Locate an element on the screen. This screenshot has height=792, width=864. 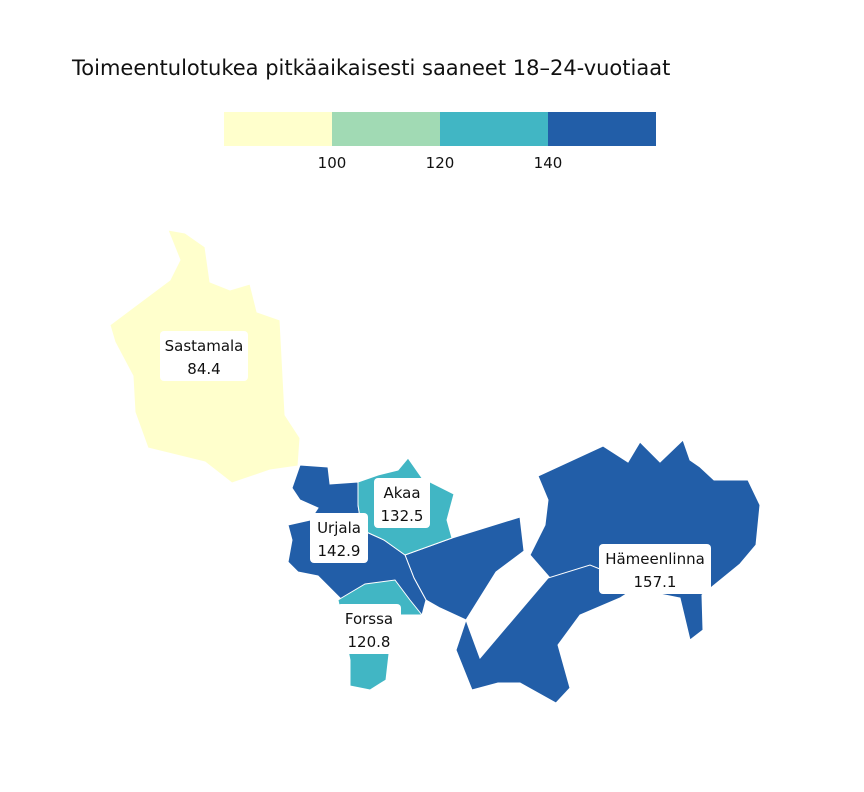
color-legend is located at coordinates (440, 129).